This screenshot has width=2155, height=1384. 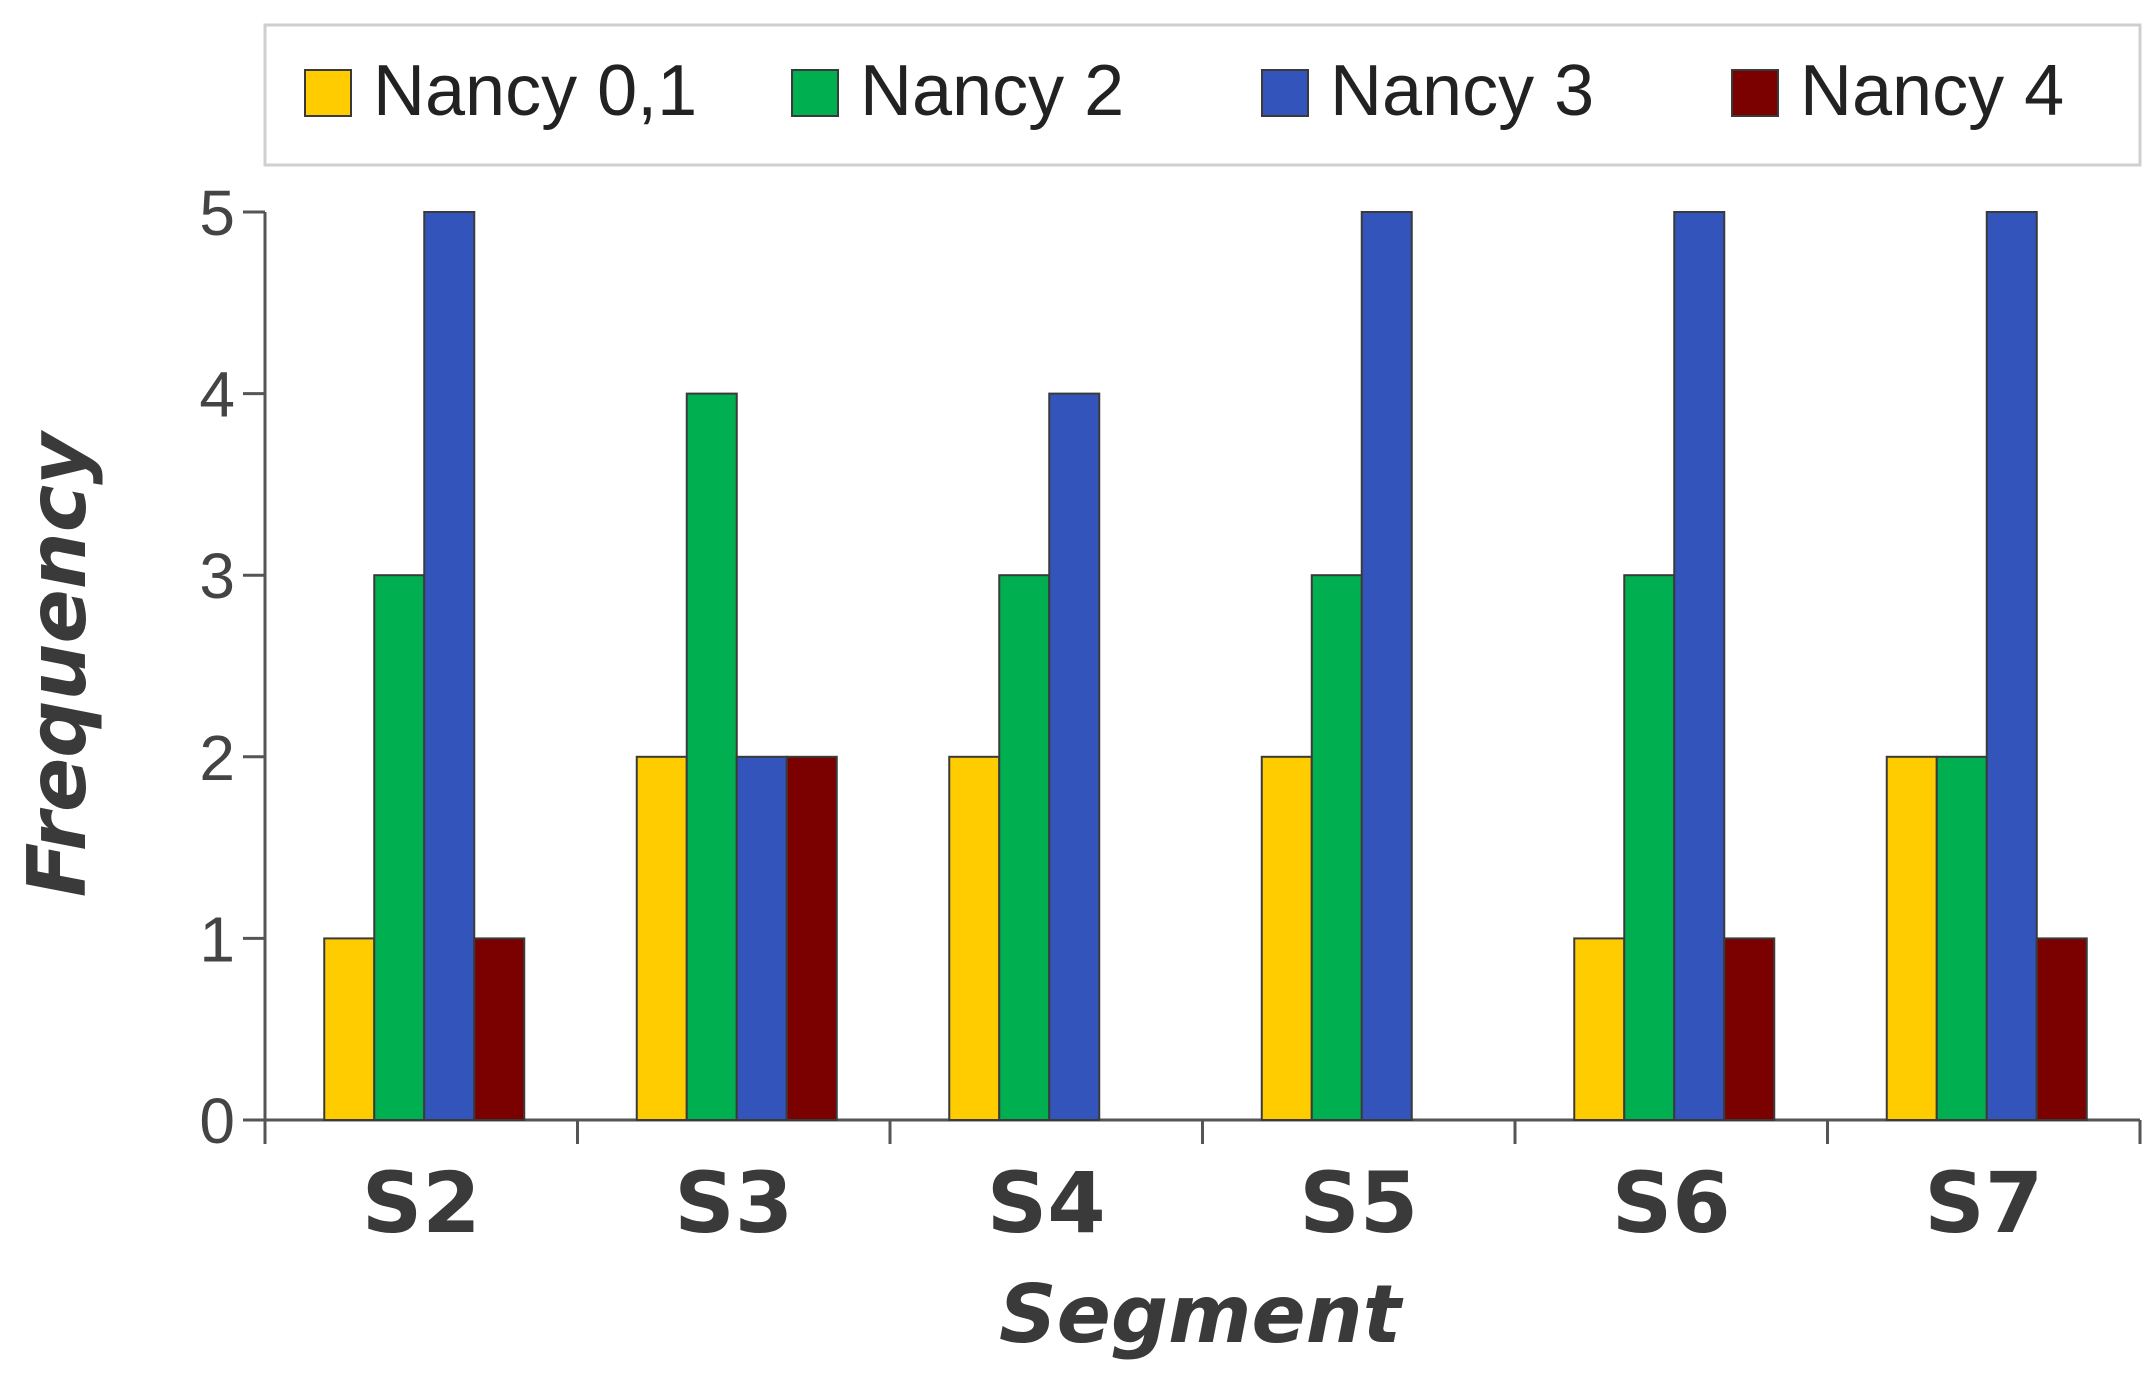 I want to click on legend-label: Nancy 3, so click(x=1462, y=91).